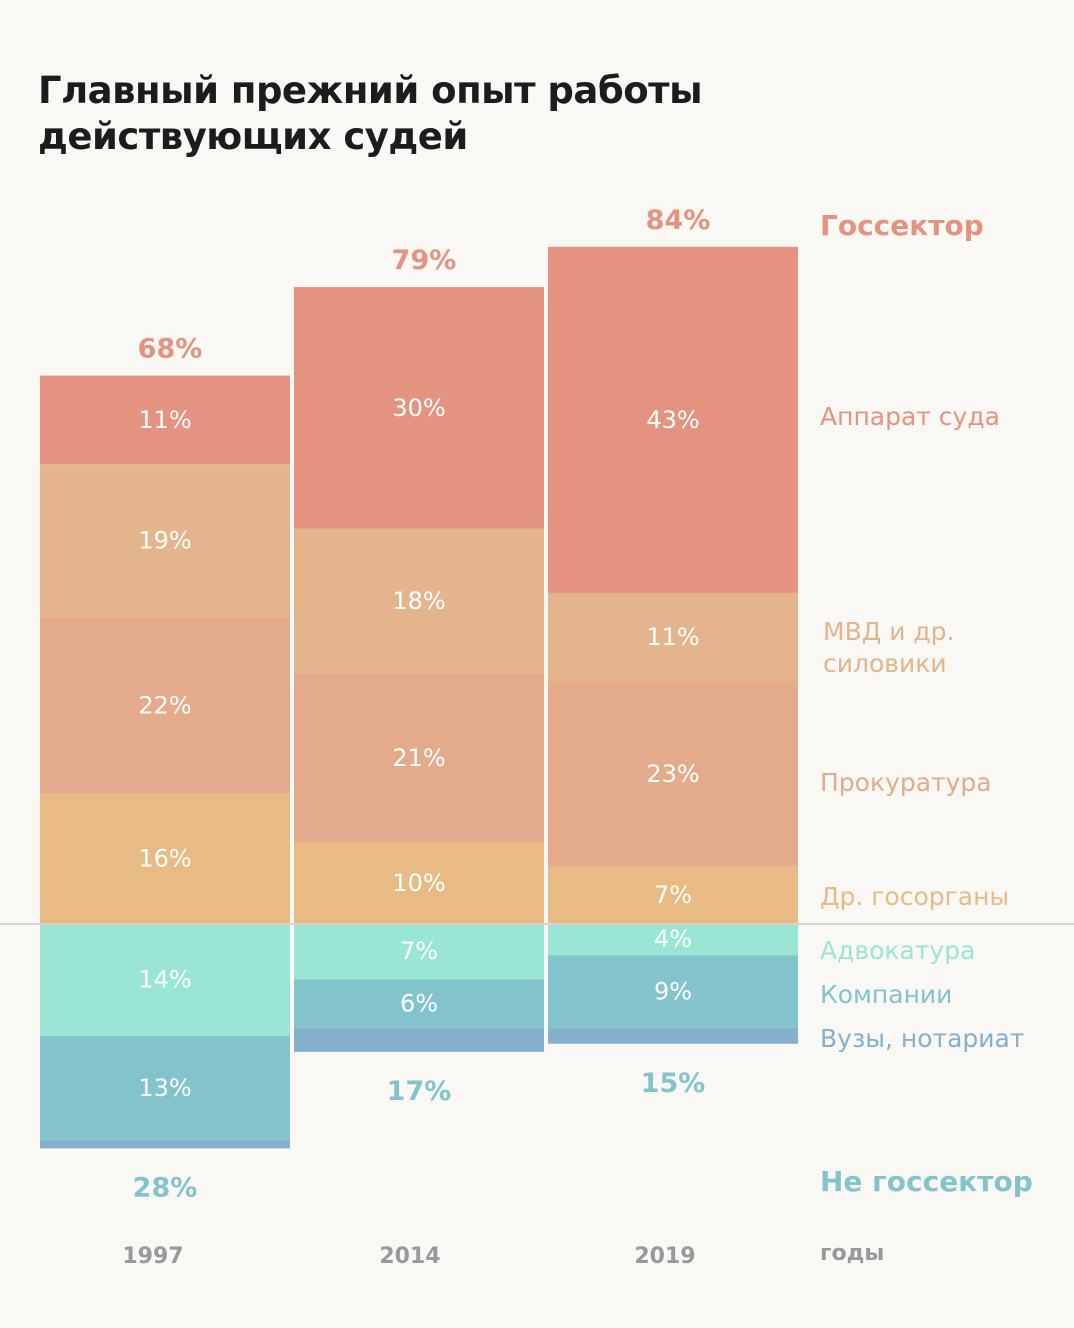 The height and width of the screenshot is (1328, 1074). Describe the element at coordinates (165, 1187) in the screenshot. I see `total-label-nonstate: 28%` at that location.